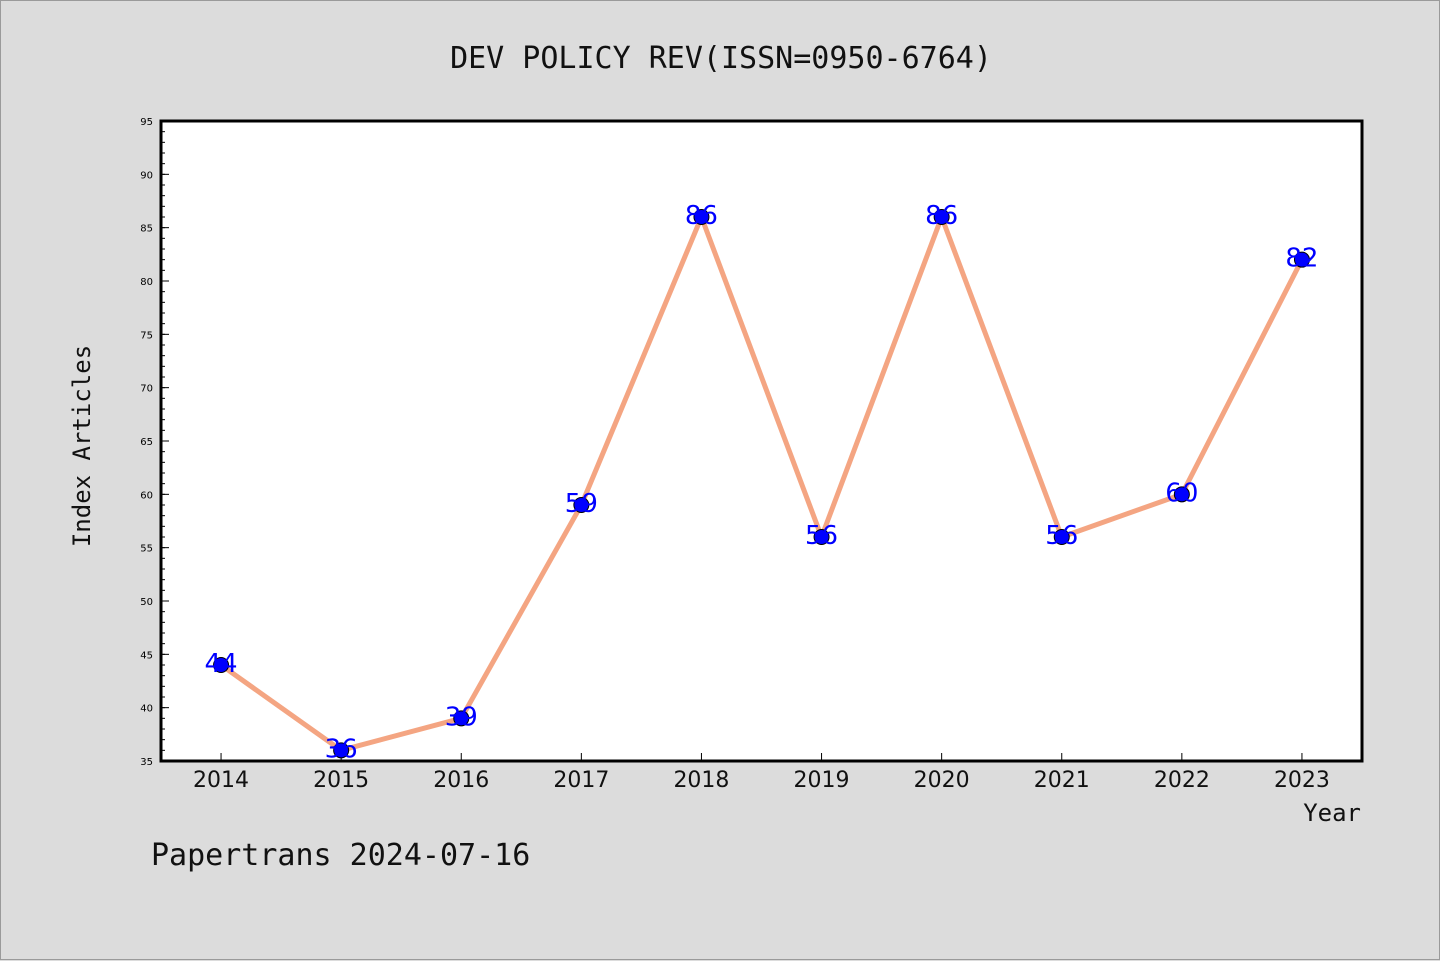 This screenshot has width=1440, height=961. What do you see at coordinates (146, 229) in the screenshot?
I see `y-tick-label: 85` at bounding box center [146, 229].